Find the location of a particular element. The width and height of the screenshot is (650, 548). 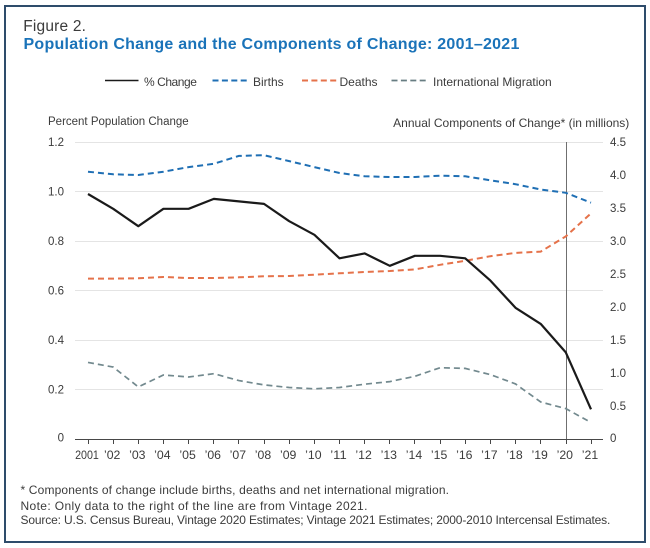

svg-text: ’19 is located at coordinates (540, 456).